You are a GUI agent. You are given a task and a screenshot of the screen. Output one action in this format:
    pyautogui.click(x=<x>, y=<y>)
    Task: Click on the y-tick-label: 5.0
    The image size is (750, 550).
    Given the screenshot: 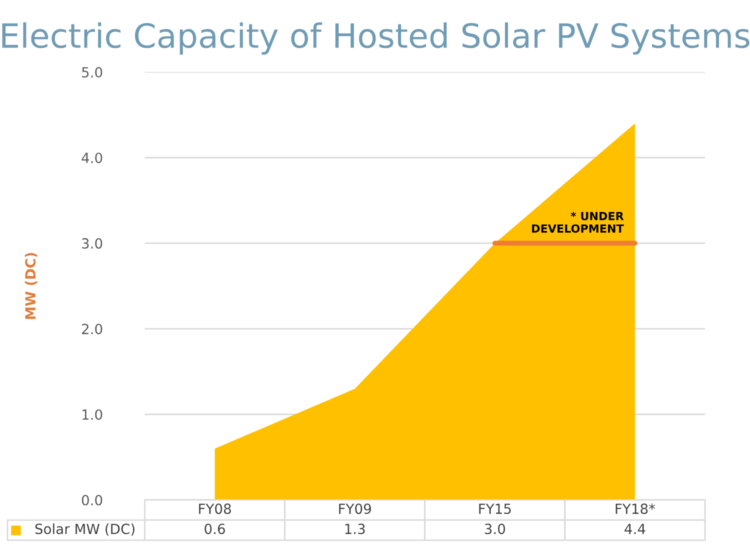 What is the action you would take?
    pyautogui.click(x=92, y=72)
    